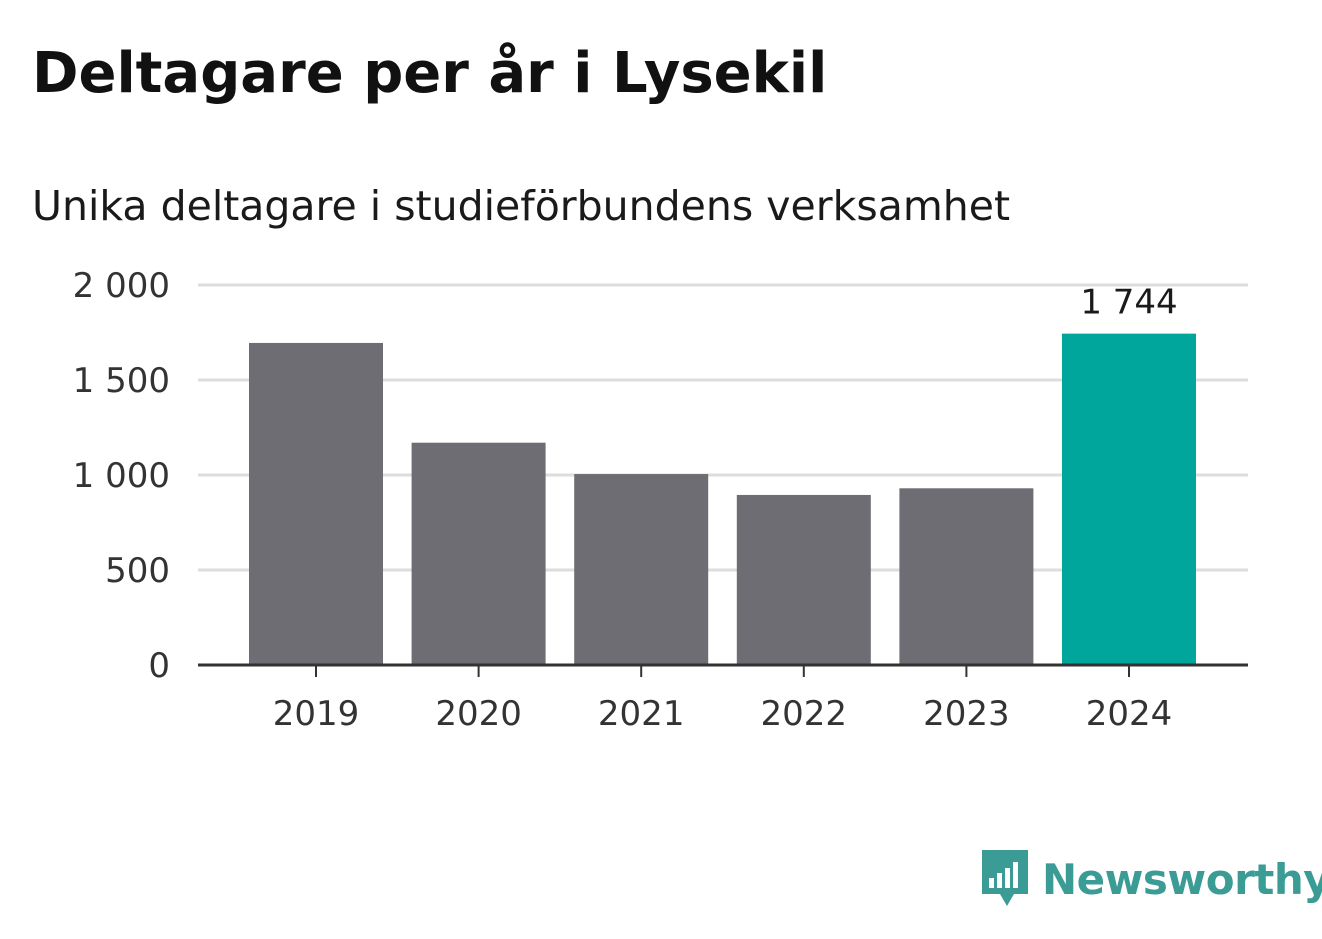  I want to click on x-tick-label: 2024, so click(1129, 714).